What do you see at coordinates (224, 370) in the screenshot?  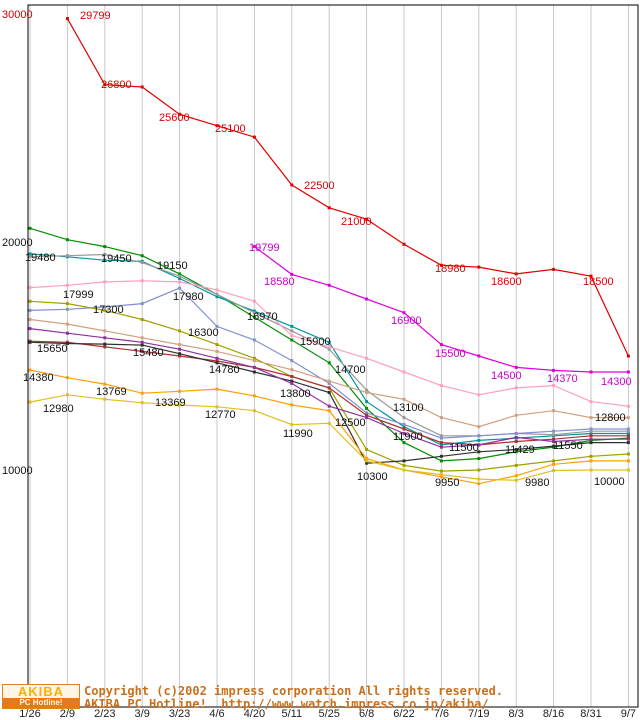 I see `point-label: 14780` at bounding box center [224, 370].